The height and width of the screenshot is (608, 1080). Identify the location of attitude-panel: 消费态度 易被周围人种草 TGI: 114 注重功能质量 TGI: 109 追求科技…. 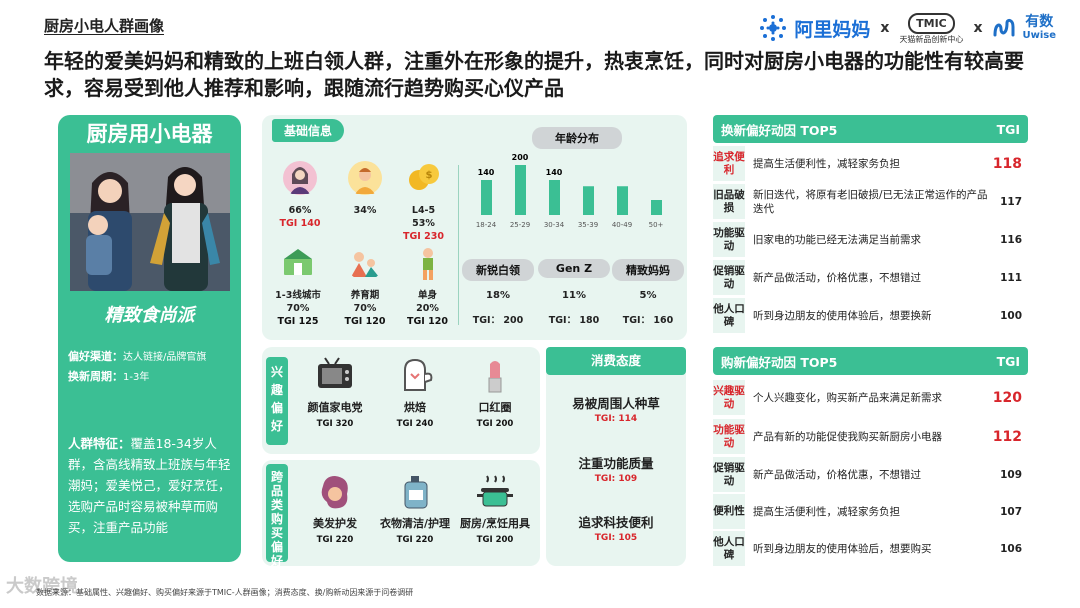
(616, 456).